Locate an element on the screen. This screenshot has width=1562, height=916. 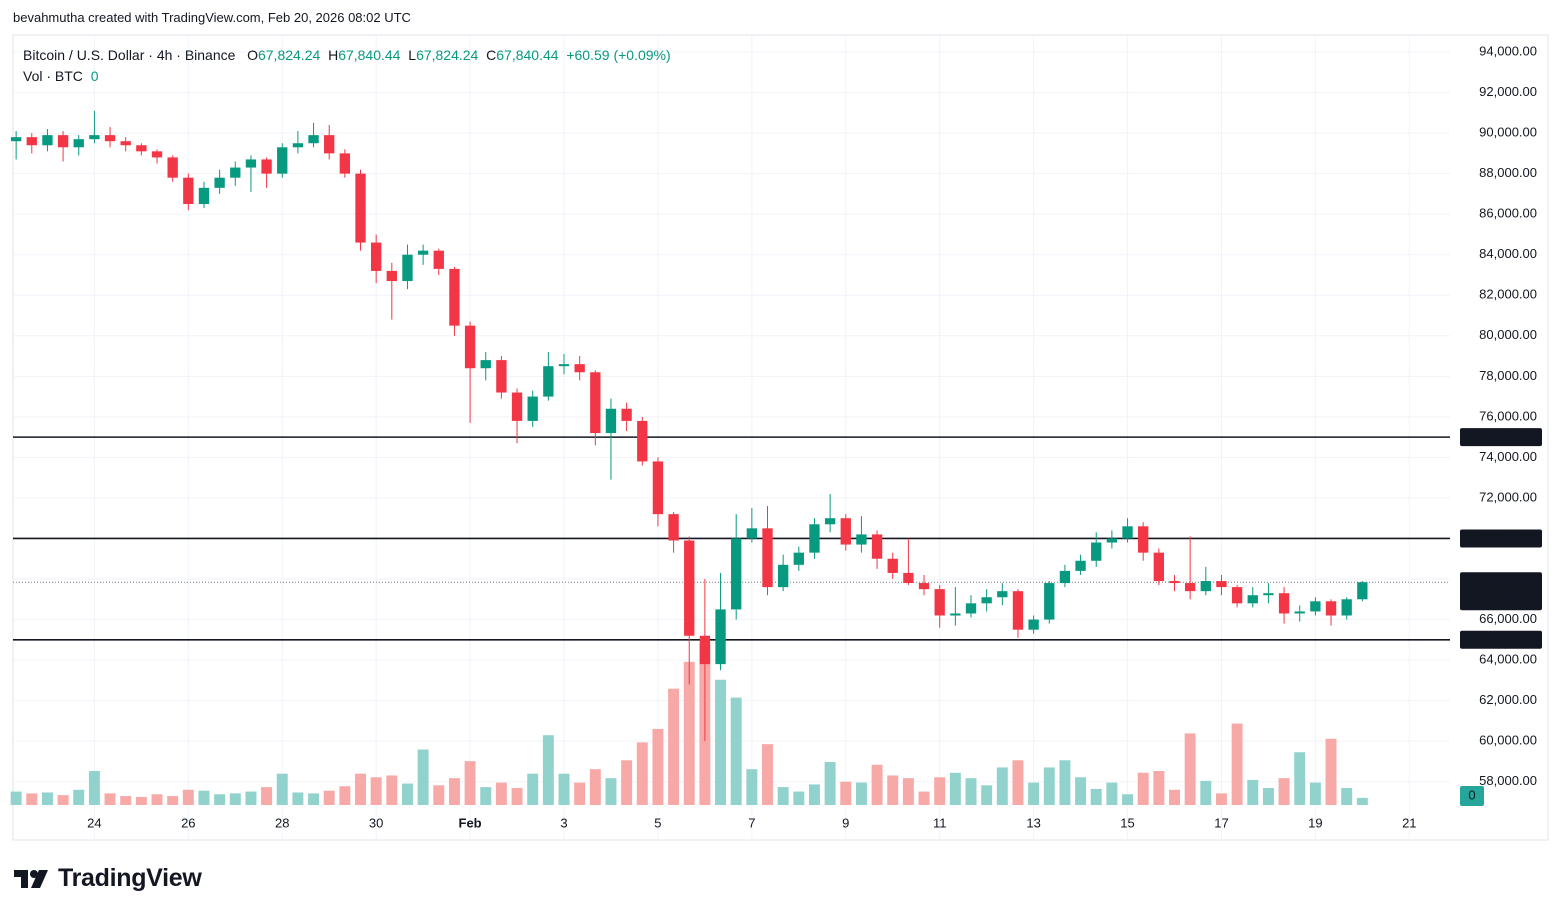
change: +60.59 (+0.09%) is located at coordinates (618, 55).